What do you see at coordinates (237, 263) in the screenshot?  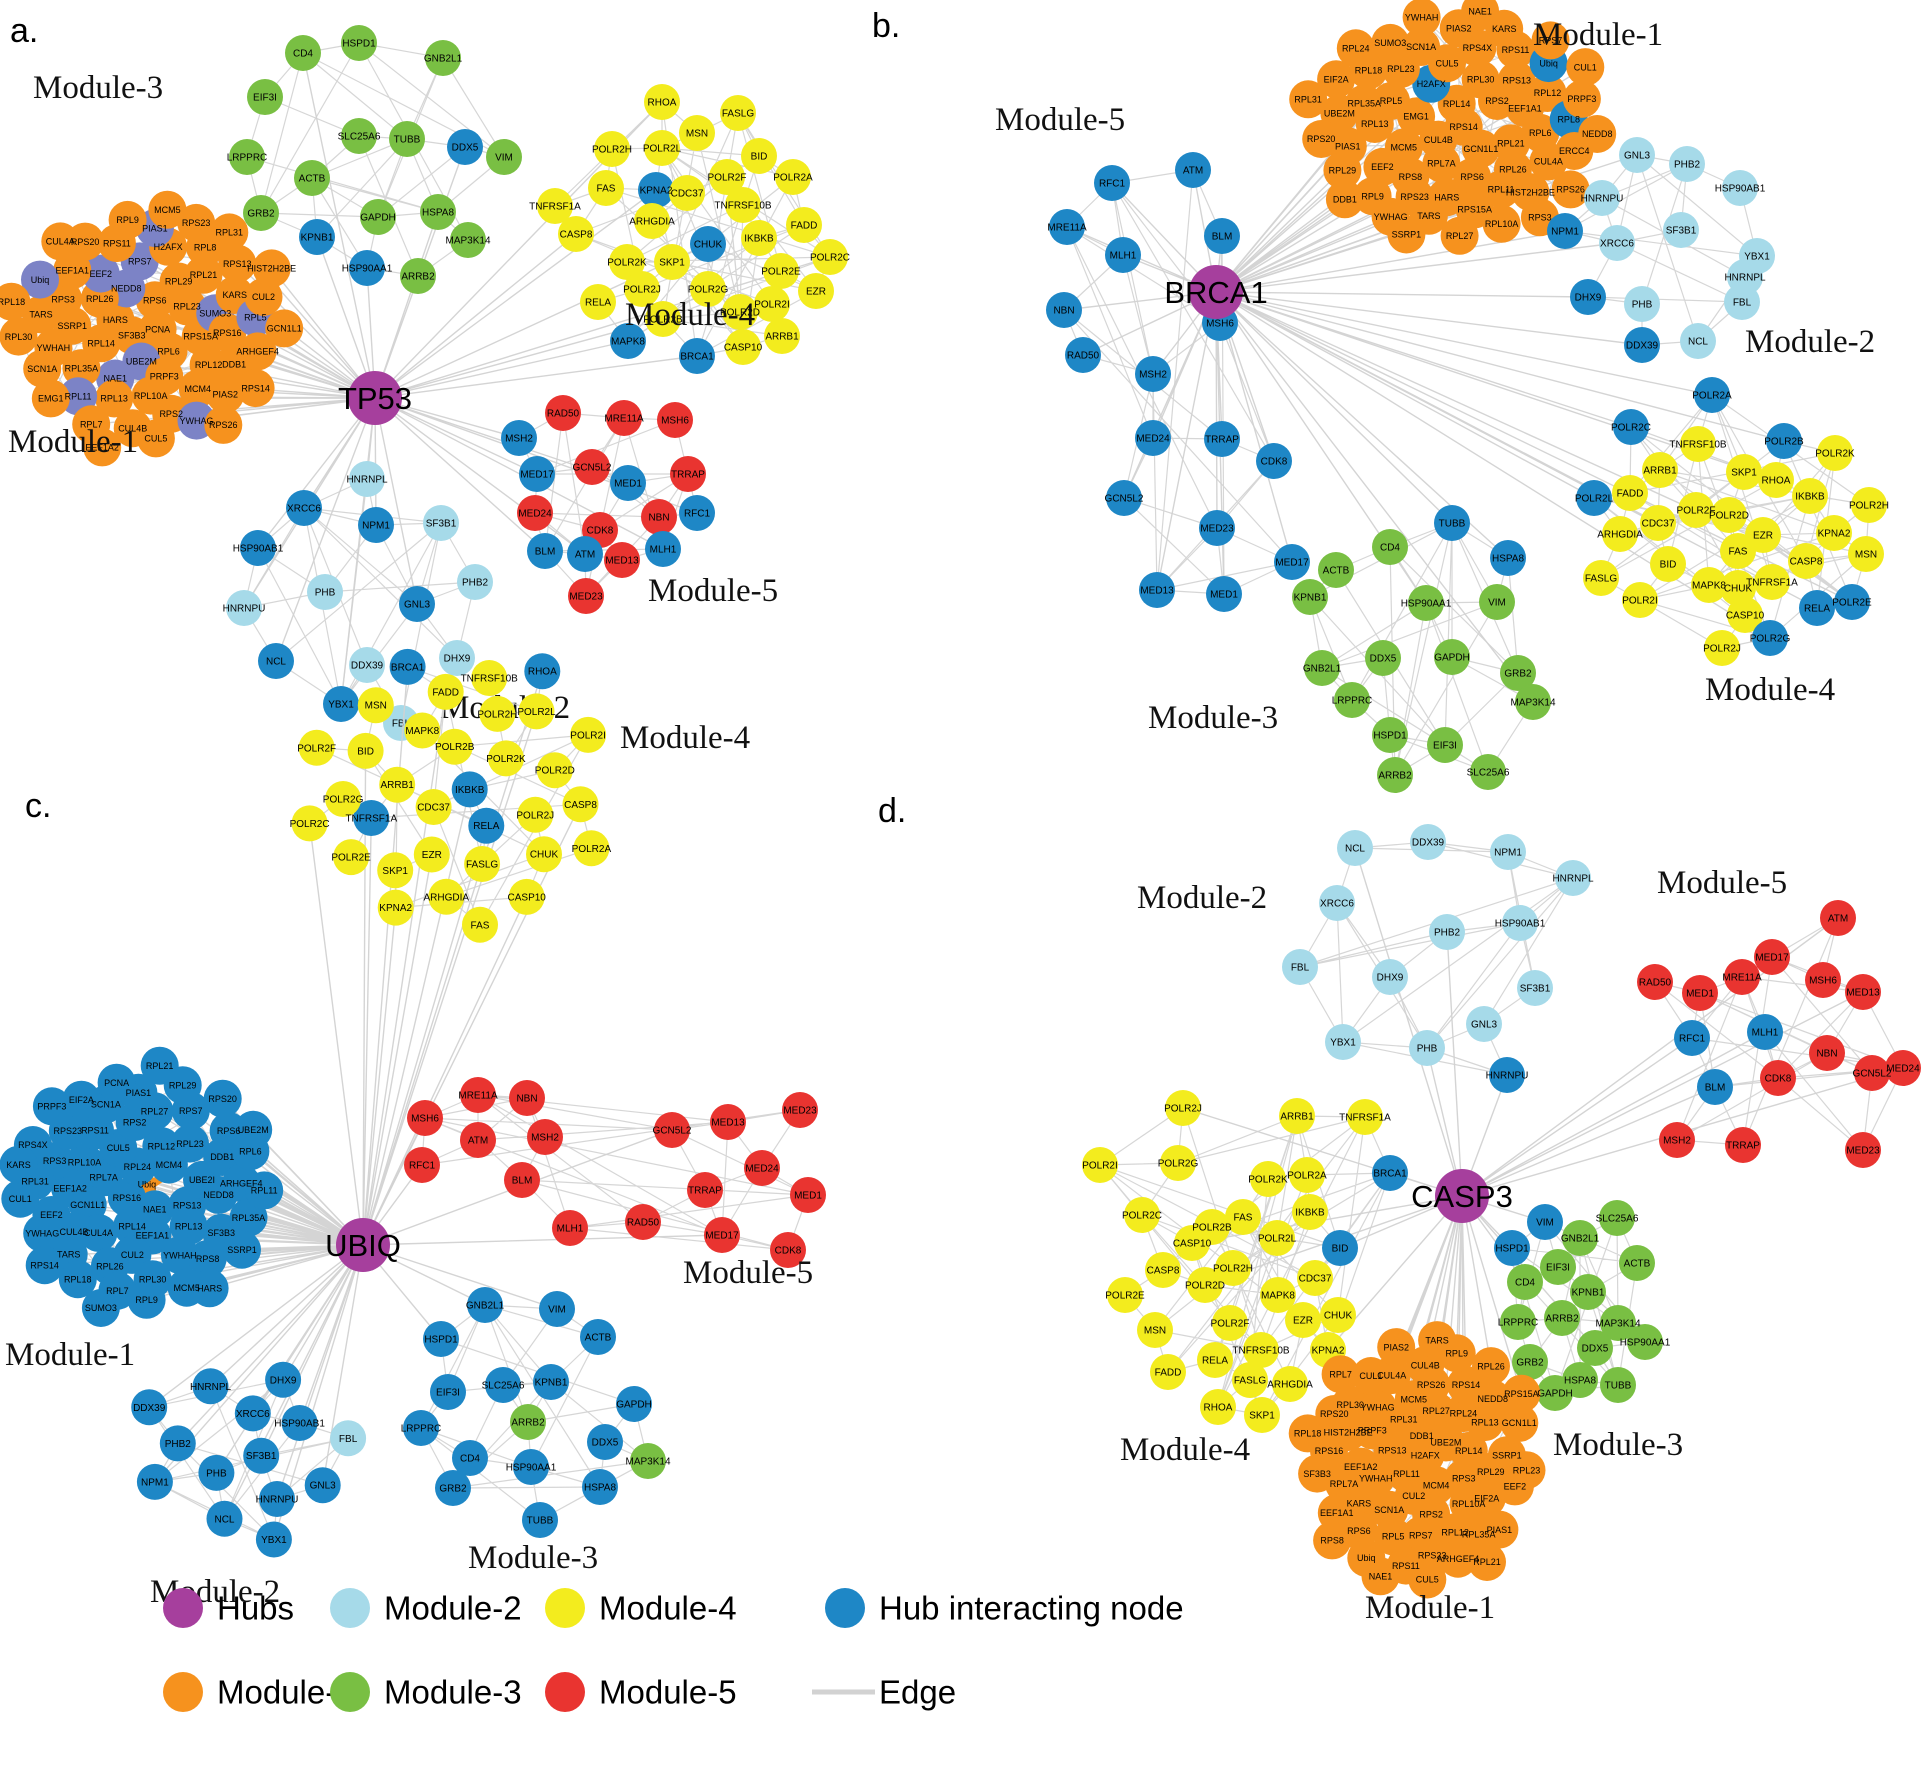 I see `node-RPS13` at bounding box center [237, 263].